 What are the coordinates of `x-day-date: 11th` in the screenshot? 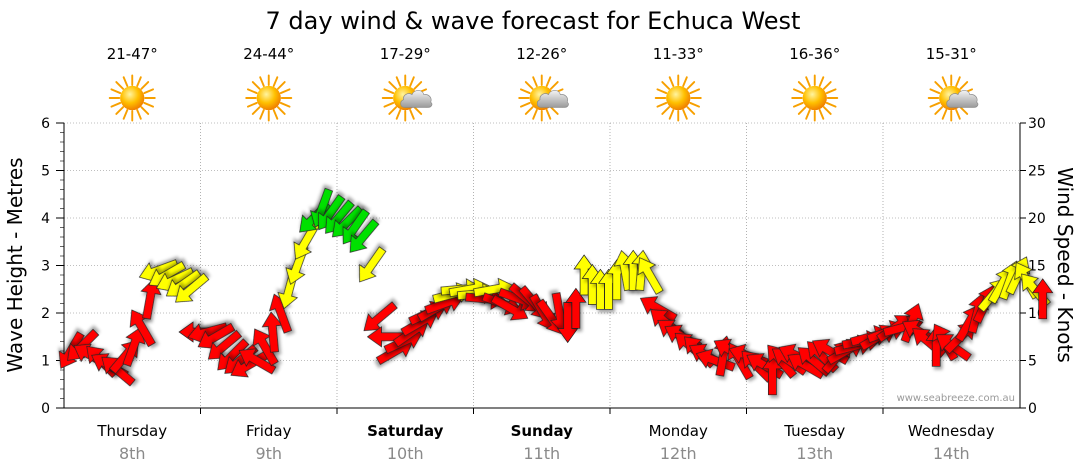 It's located at (541, 453).